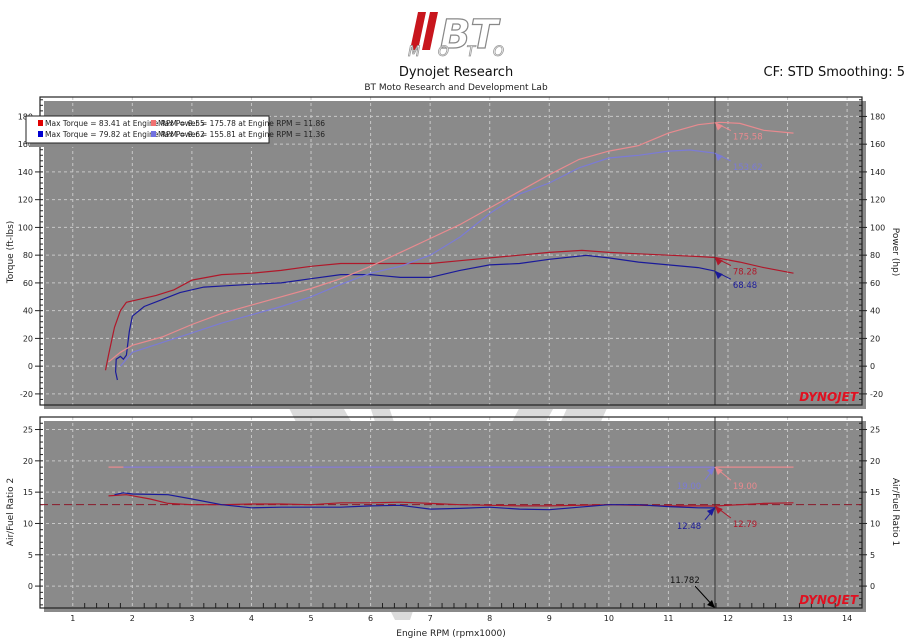 This screenshot has height=643, width=912. Describe the element at coordinates (25, 116) in the screenshot. I see `y-tick-label-left: 180` at that location.